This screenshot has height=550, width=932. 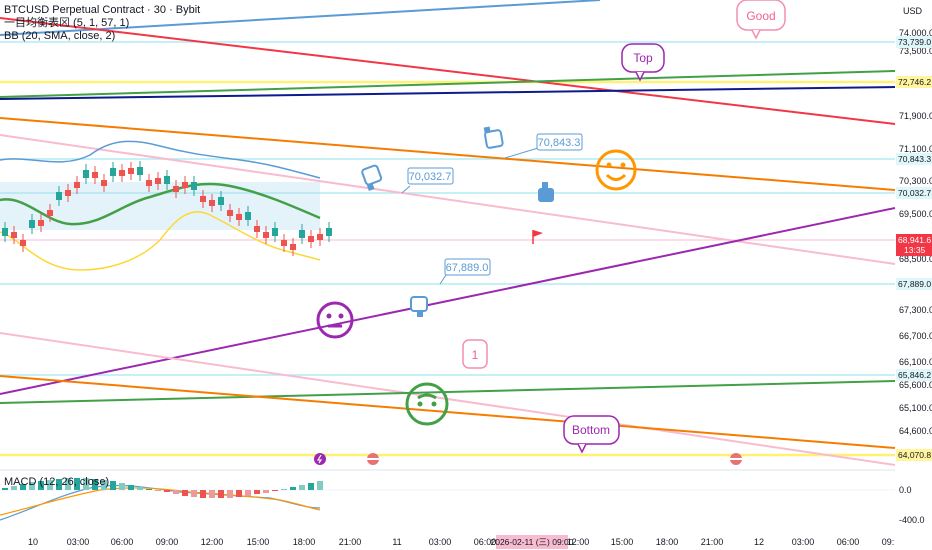 I want to click on lightning-icon, so click(x=320, y=459).